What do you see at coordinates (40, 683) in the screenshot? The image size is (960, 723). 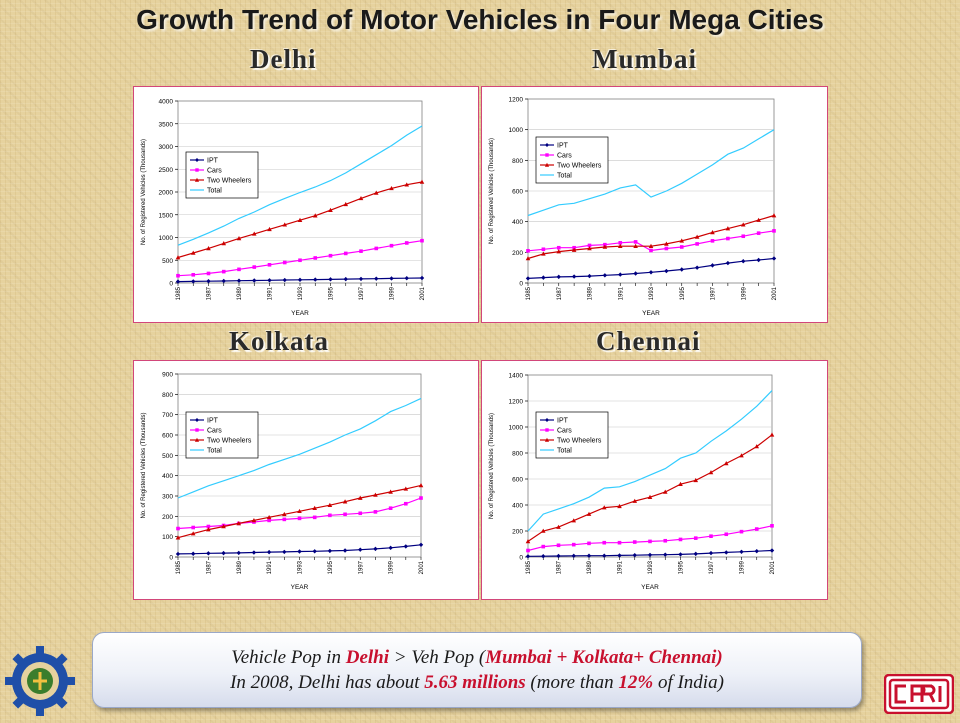 I see `csir-logo` at bounding box center [40, 683].